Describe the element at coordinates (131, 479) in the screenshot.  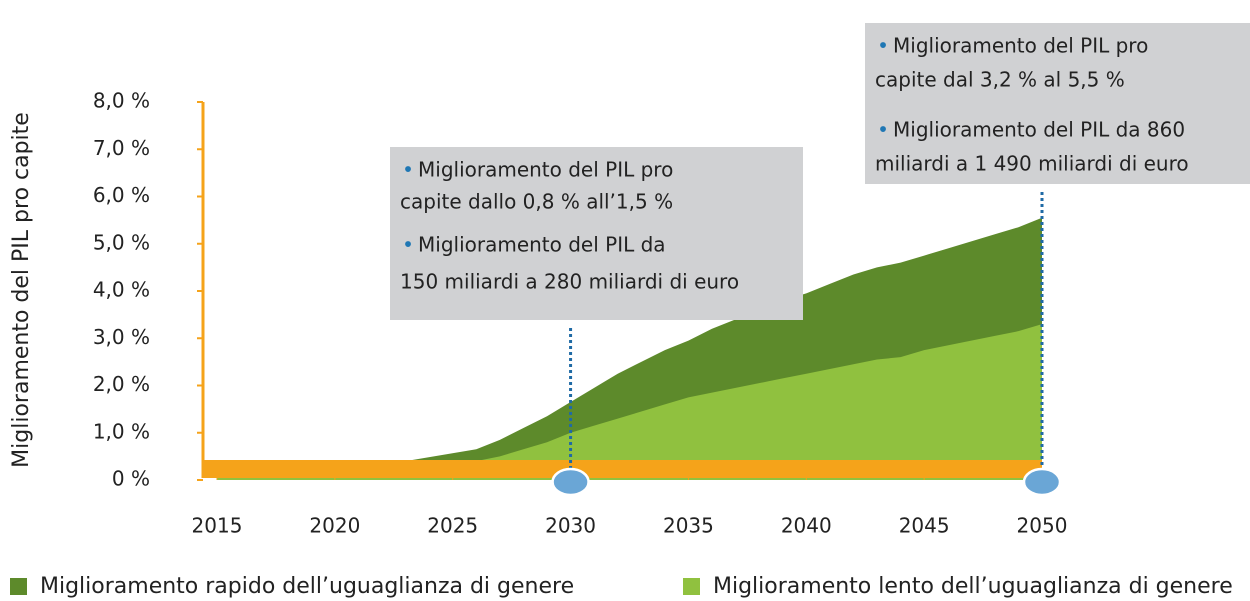
I see `y-tick-label: 0 %` at that location.